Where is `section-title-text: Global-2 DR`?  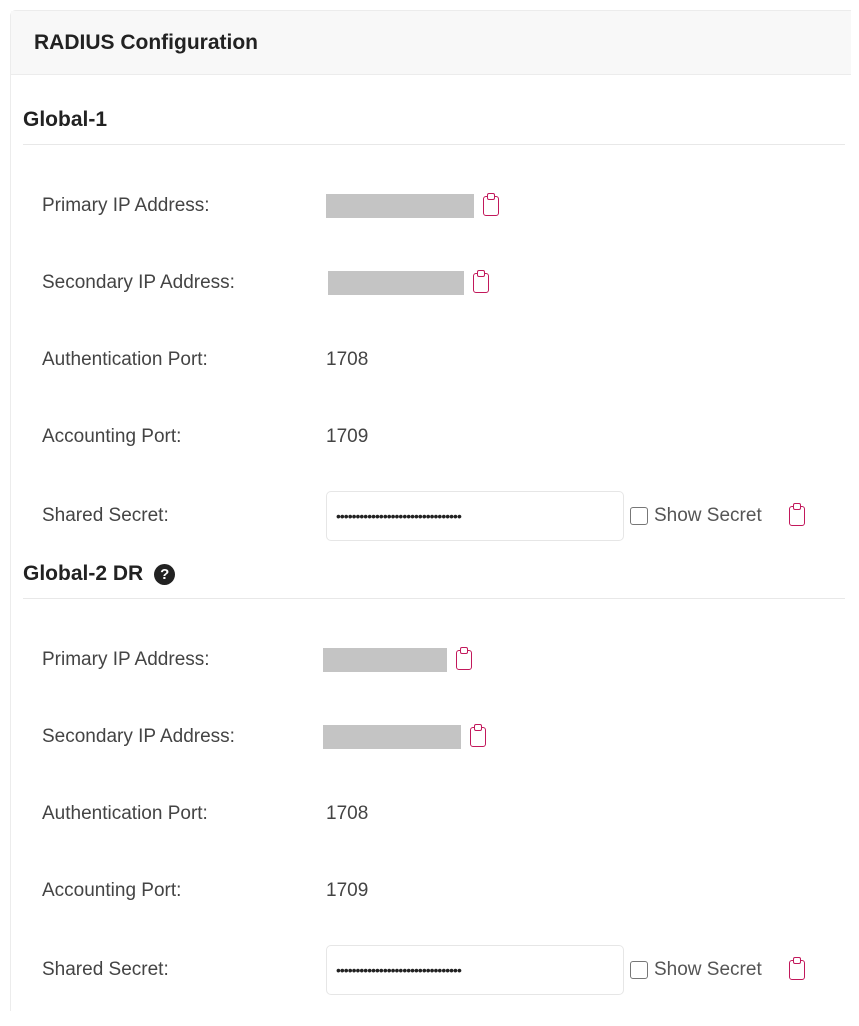 section-title-text: Global-2 DR is located at coordinates (83, 573).